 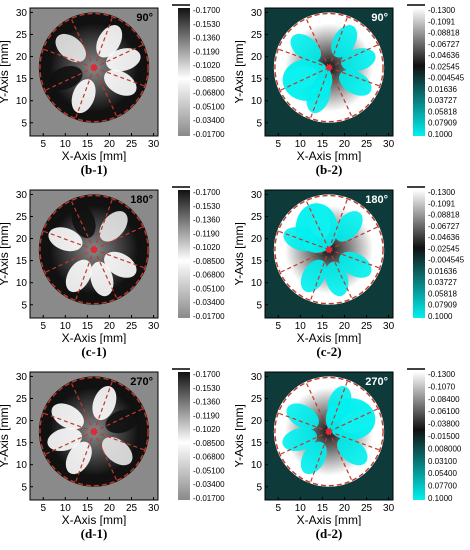 I want to click on cyan-region, so click(x=316, y=228).